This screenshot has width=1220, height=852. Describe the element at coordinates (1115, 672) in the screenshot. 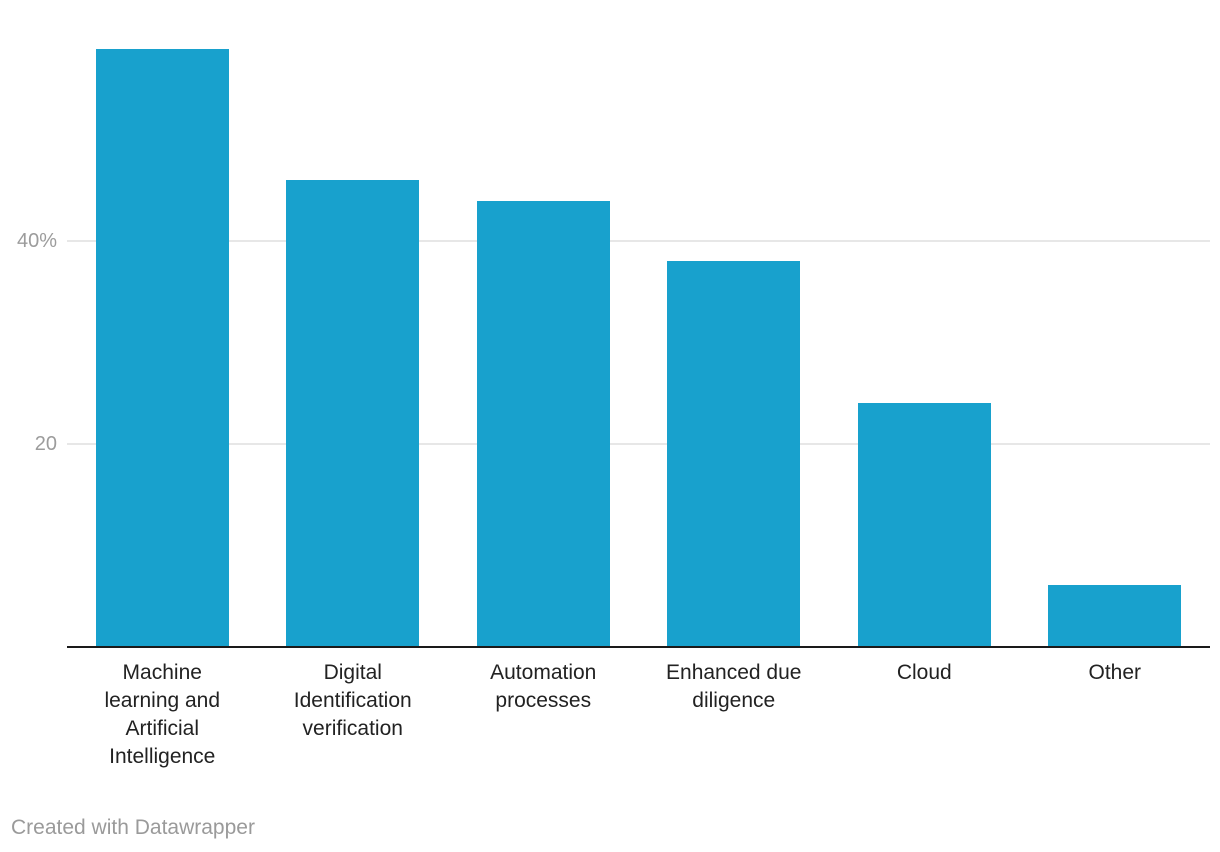

I see `x-category-label: Other` at that location.